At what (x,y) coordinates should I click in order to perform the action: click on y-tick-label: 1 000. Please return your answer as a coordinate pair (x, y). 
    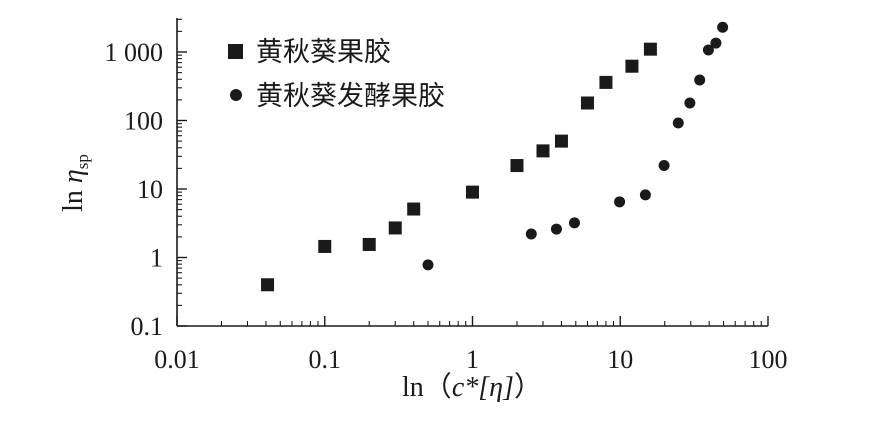
    Looking at the image, I should click on (134, 52).